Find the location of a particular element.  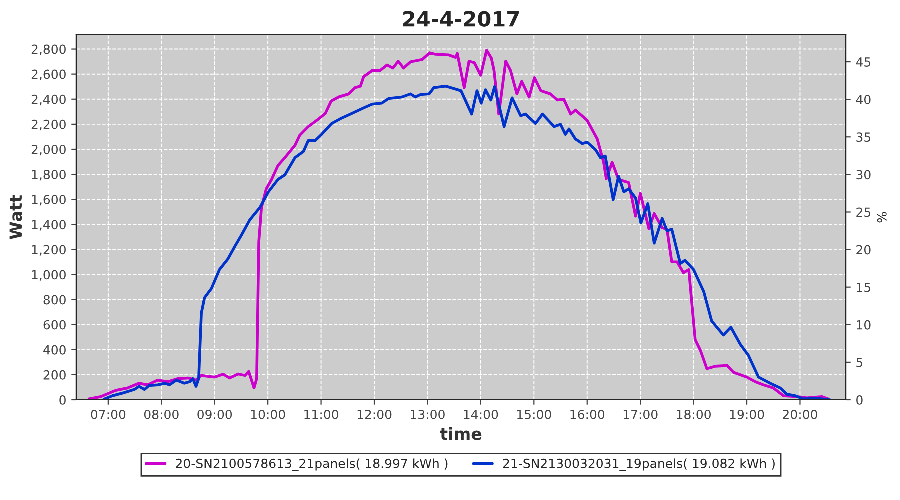

y-tick-label: 1,200 is located at coordinates (49, 250).